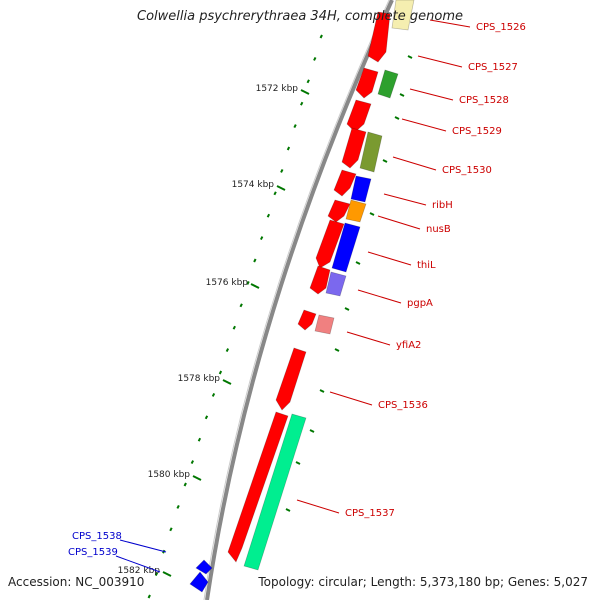 The width and height of the screenshot is (600, 600). What do you see at coordinates (277, 89) in the screenshot?
I see `kbp-label: 1572 kbp` at bounding box center [277, 89].